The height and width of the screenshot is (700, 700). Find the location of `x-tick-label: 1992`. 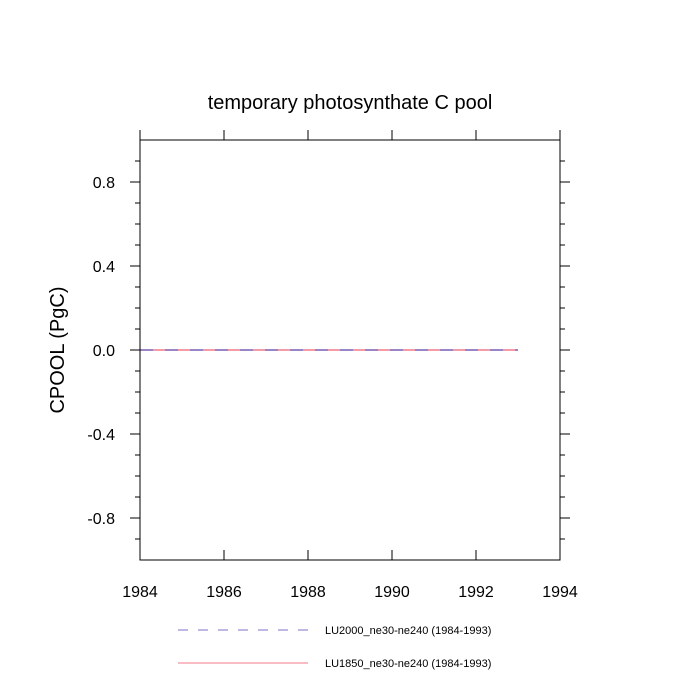

x-tick-label: 1992 is located at coordinates (476, 592).